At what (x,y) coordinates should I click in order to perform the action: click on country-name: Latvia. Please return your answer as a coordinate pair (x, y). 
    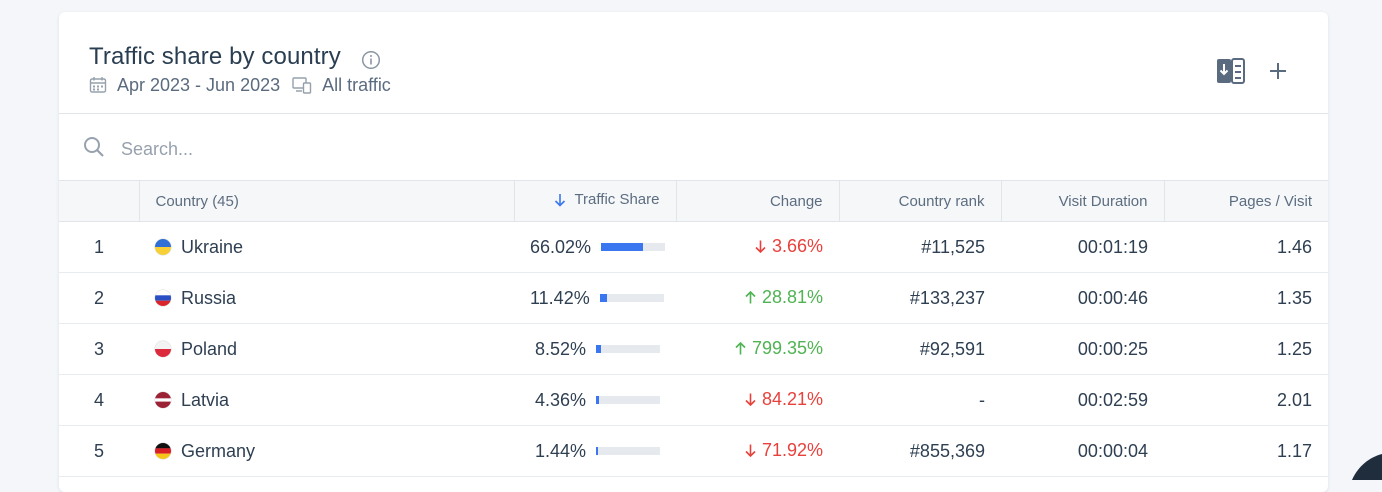
    Looking at the image, I should click on (205, 399).